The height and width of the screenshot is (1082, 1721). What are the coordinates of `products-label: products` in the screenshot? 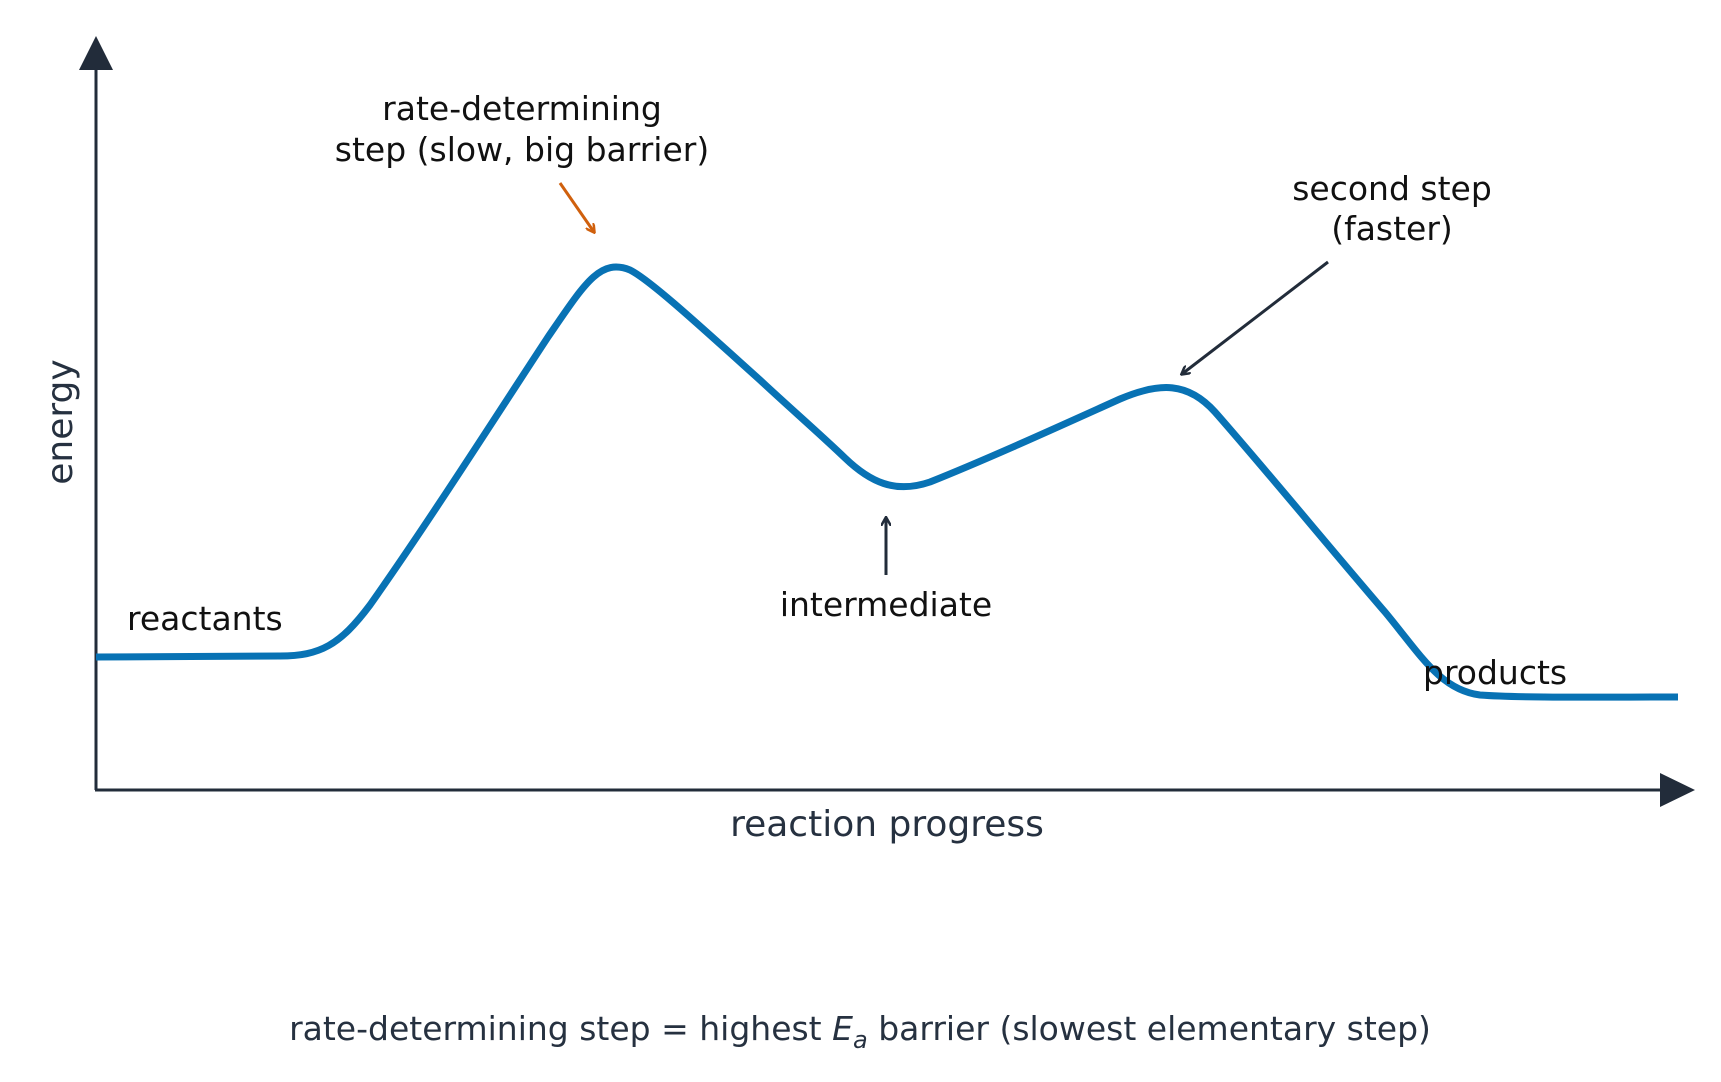 It's located at (1495, 672).